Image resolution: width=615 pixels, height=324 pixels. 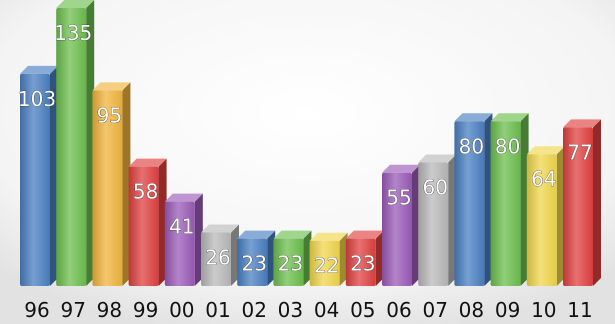 What do you see at coordinates (217, 310) in the screenshot?
I see `x-tick-label-01: 01` at bounding box center [217, 310].